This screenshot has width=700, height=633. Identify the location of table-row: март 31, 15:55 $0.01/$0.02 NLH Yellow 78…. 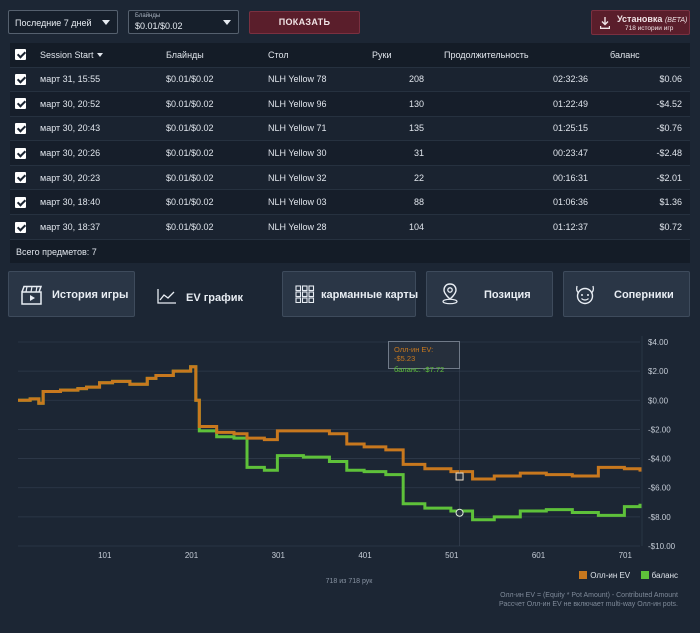
(350, 79).